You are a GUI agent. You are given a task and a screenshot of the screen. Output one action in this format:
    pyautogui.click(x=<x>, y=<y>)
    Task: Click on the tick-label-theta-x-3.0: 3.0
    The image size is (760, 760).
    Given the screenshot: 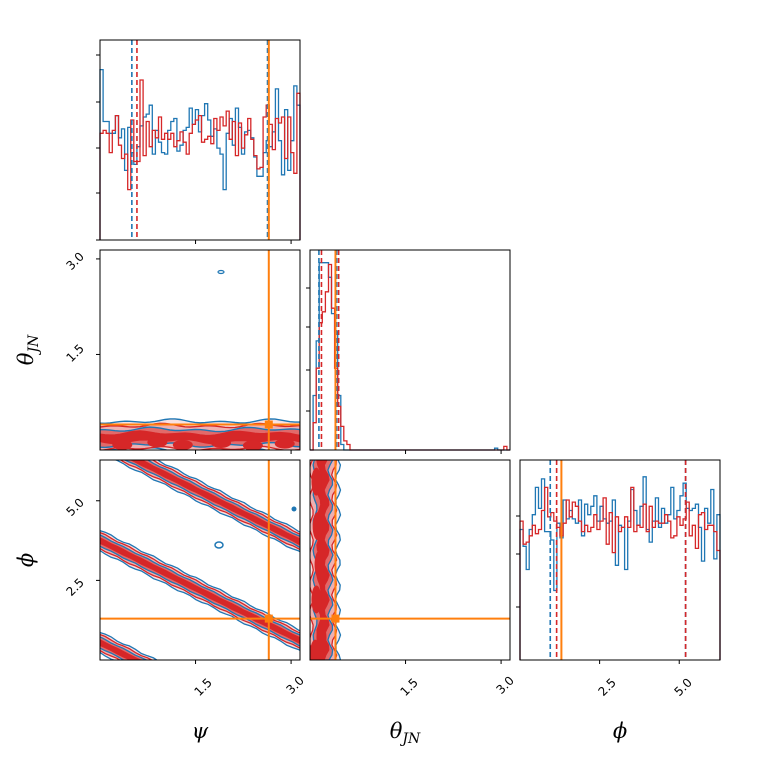 What is the action you would take?
    pyautogui.click(x=504, y=684)
    